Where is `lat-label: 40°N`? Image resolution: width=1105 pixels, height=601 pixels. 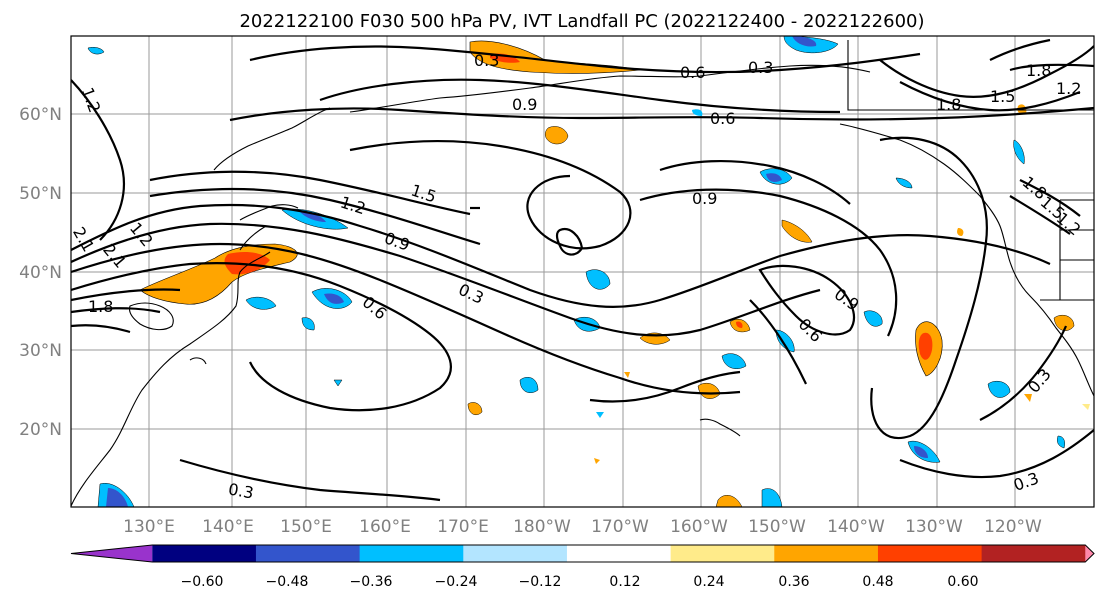 lat-label: 40°N is located at coordinates (40, 273).